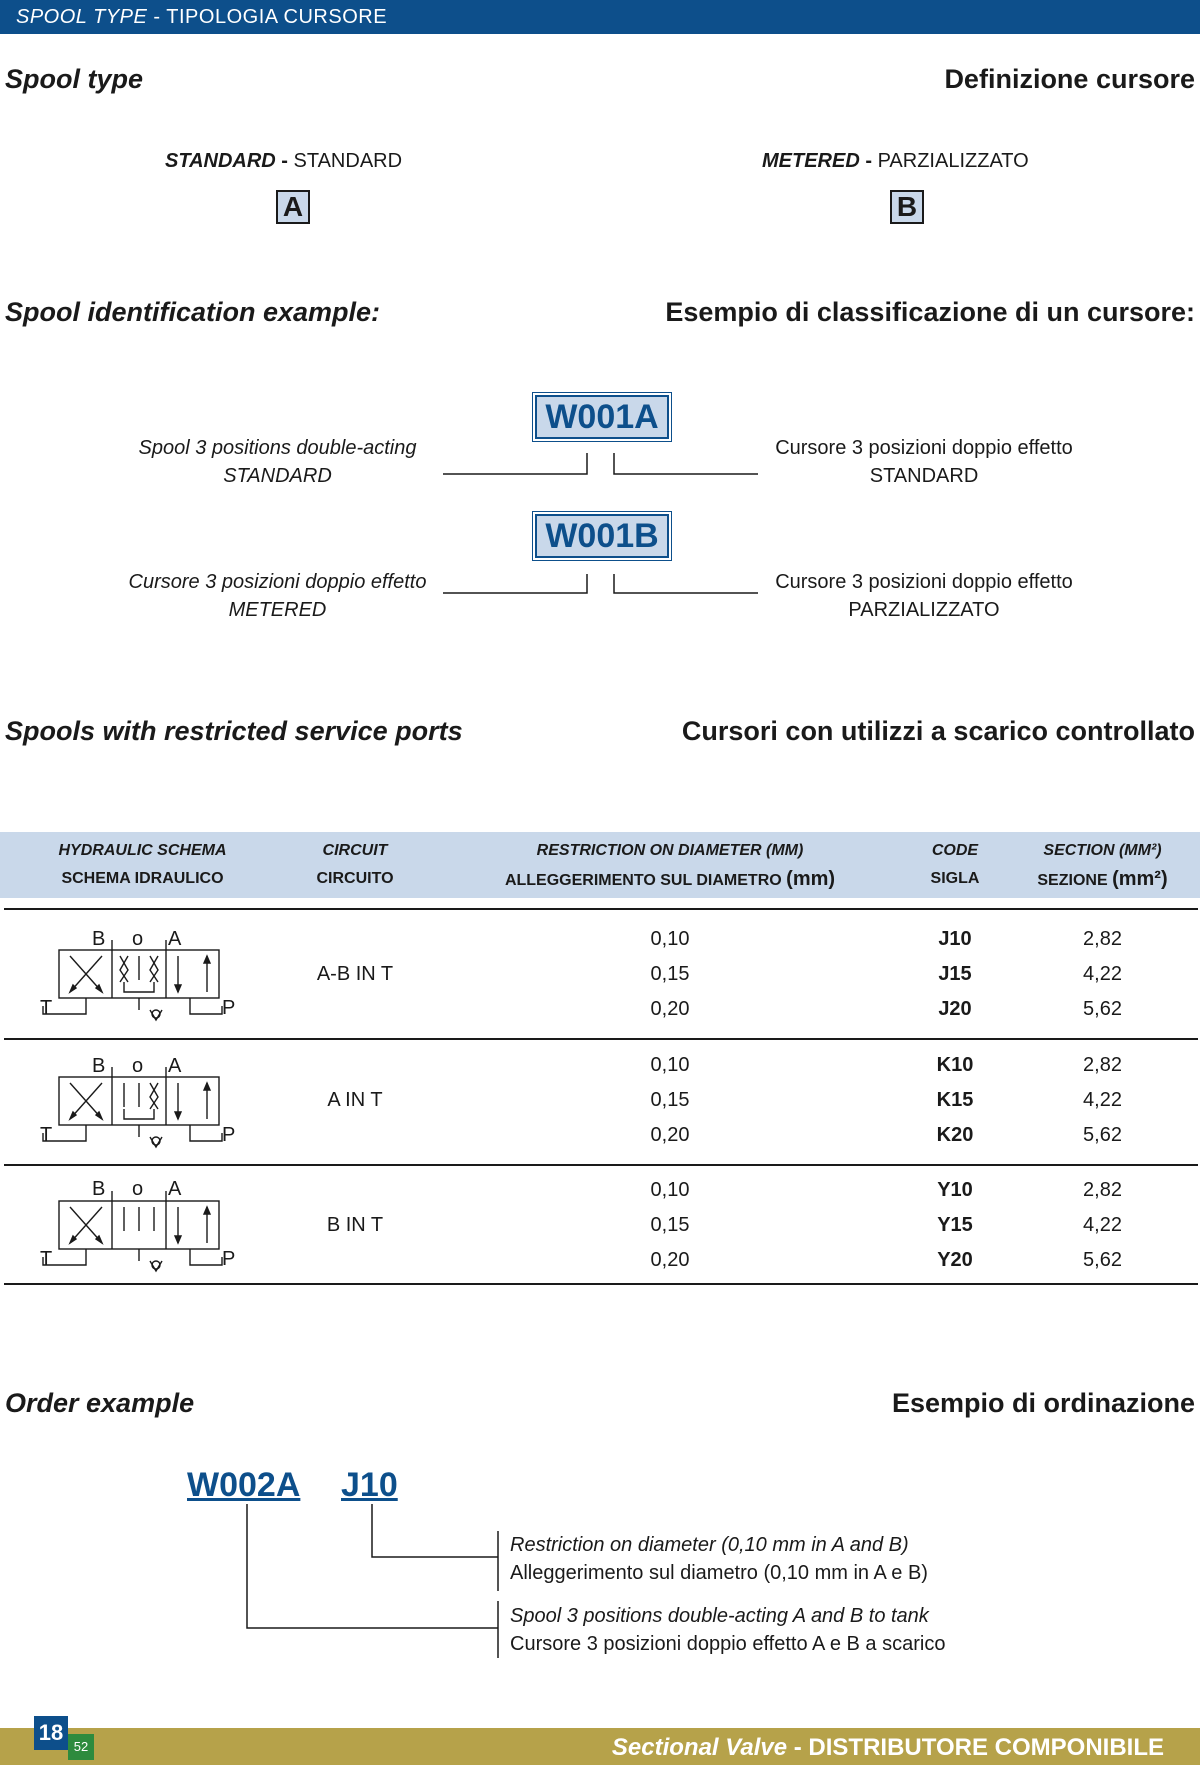  What do you see at coordinates (293, 207) in the screenshot?
I see `standard-letter-box: A` at bounding box center [293, 207].